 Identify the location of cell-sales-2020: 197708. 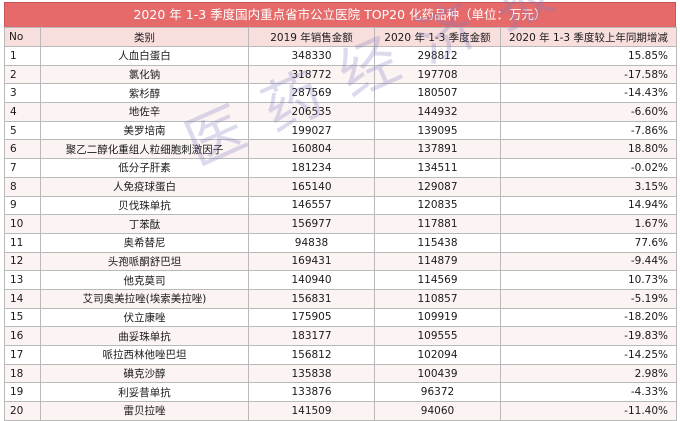
(437, 74).